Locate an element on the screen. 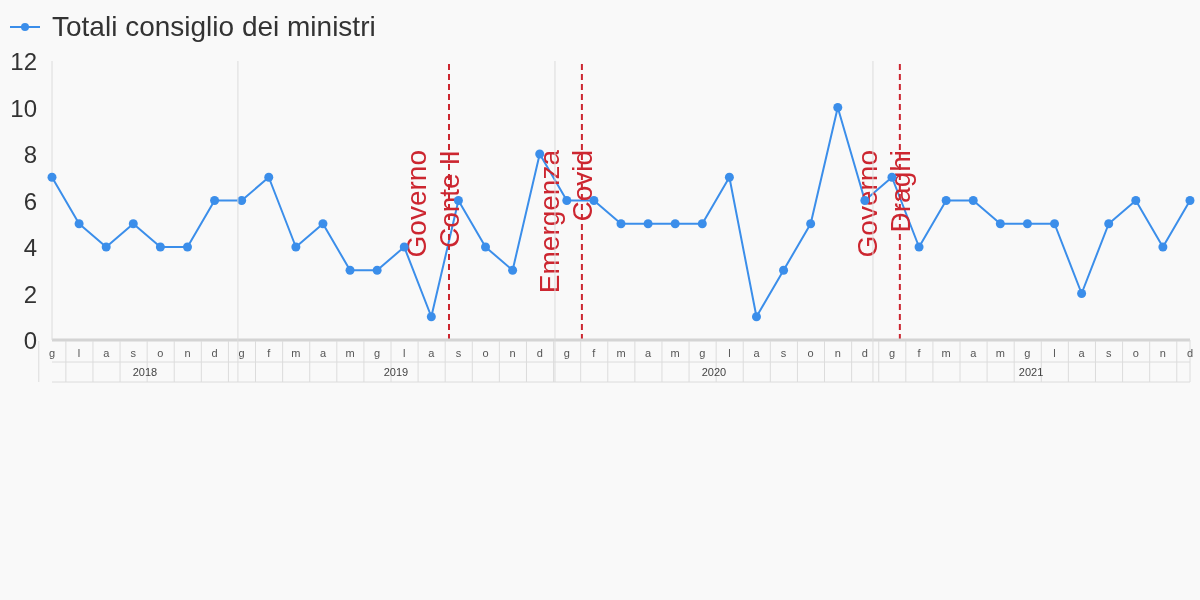 The image size is (1200, 600). x2-tick-label: 2020 is located at coordinates (714, 372).